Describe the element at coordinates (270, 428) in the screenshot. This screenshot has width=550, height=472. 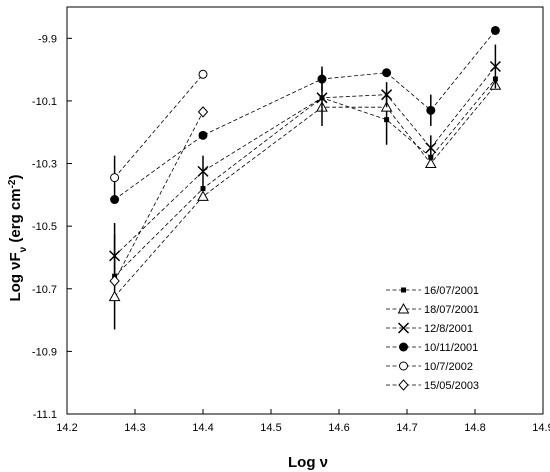
I see `x-tick-label: 14.5` at that location.